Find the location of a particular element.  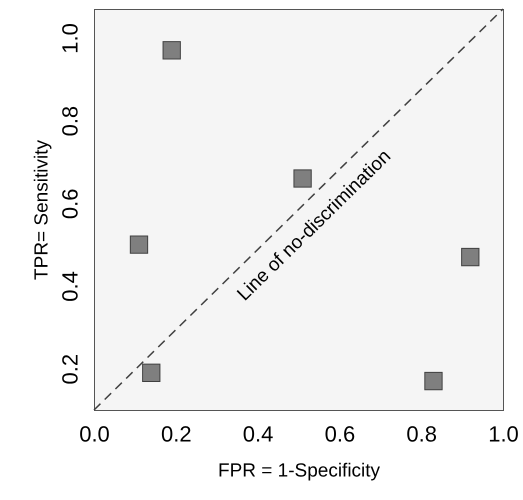

y-tick-label: 0.2 is located at coordinates (70, 369).